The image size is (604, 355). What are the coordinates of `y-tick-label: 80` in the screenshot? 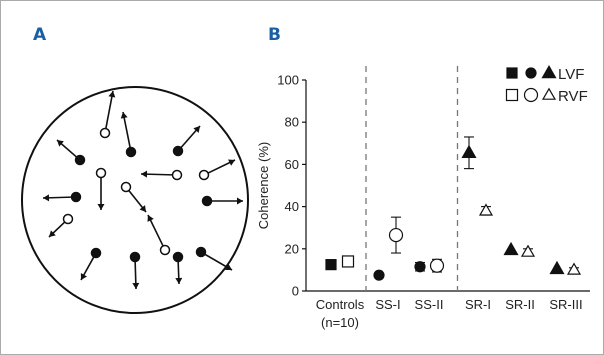 It's located at (292, 122).